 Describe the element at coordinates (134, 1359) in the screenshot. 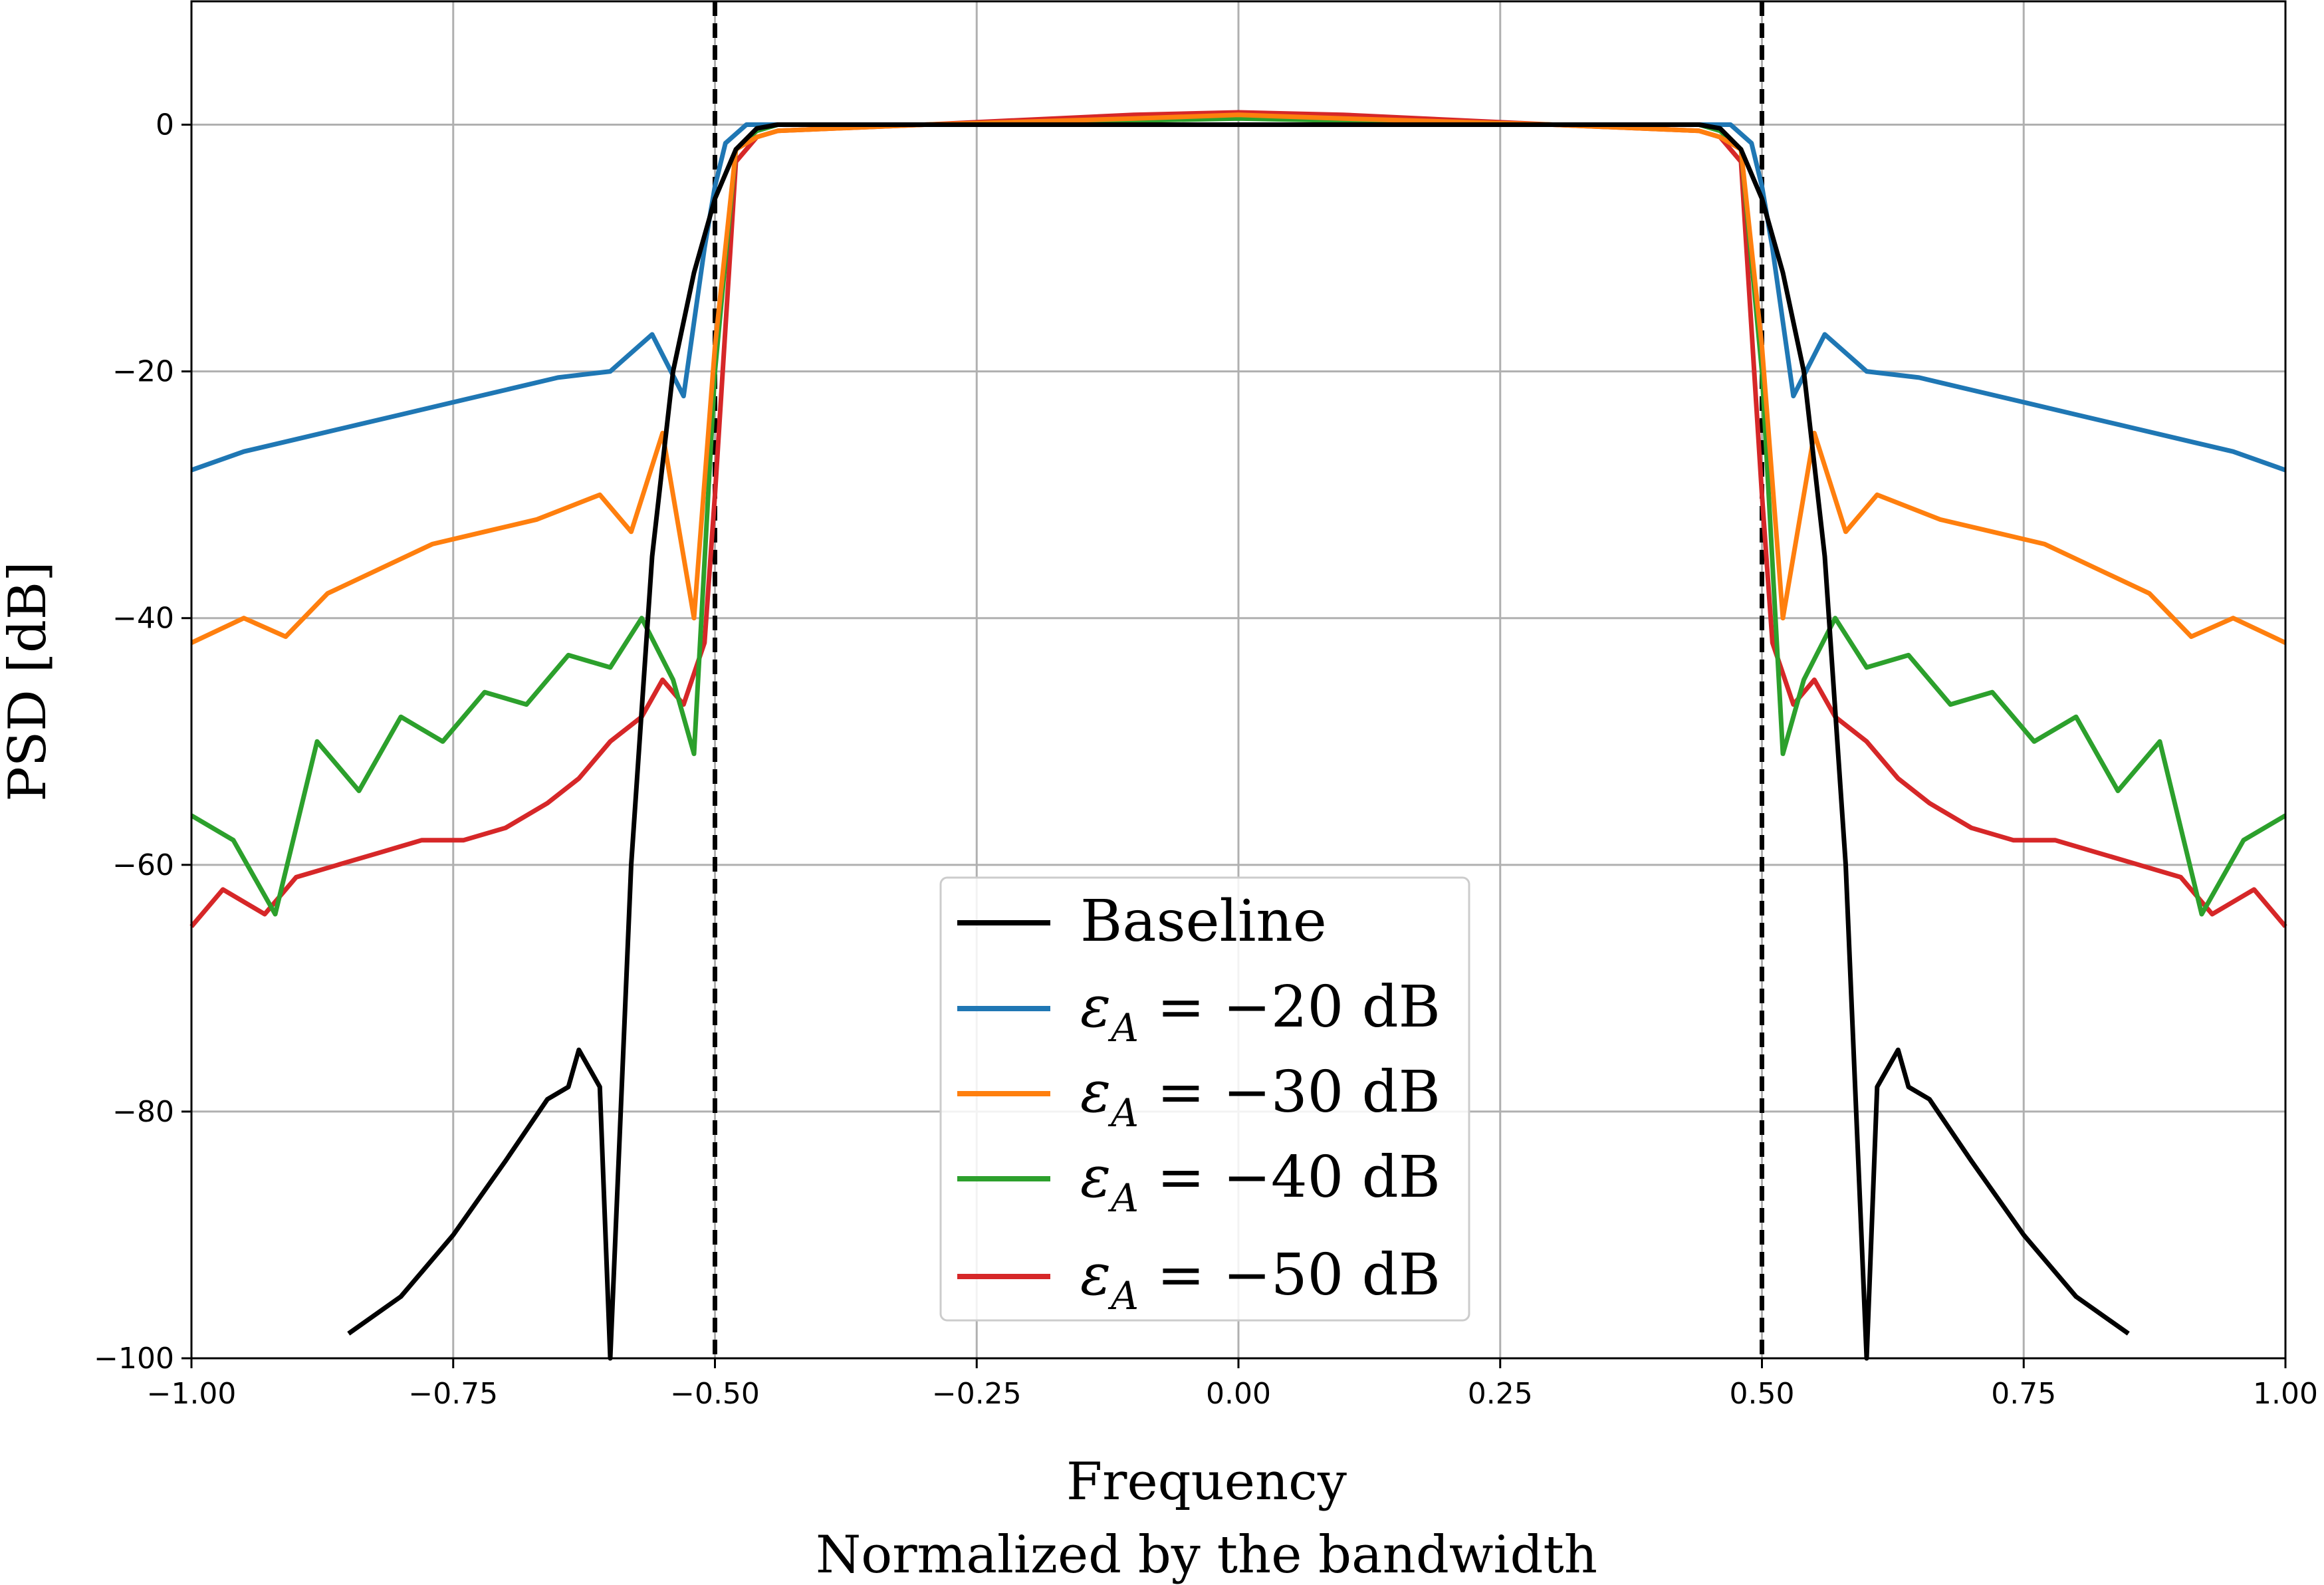

I see `y-tick-label: −100` at that location.